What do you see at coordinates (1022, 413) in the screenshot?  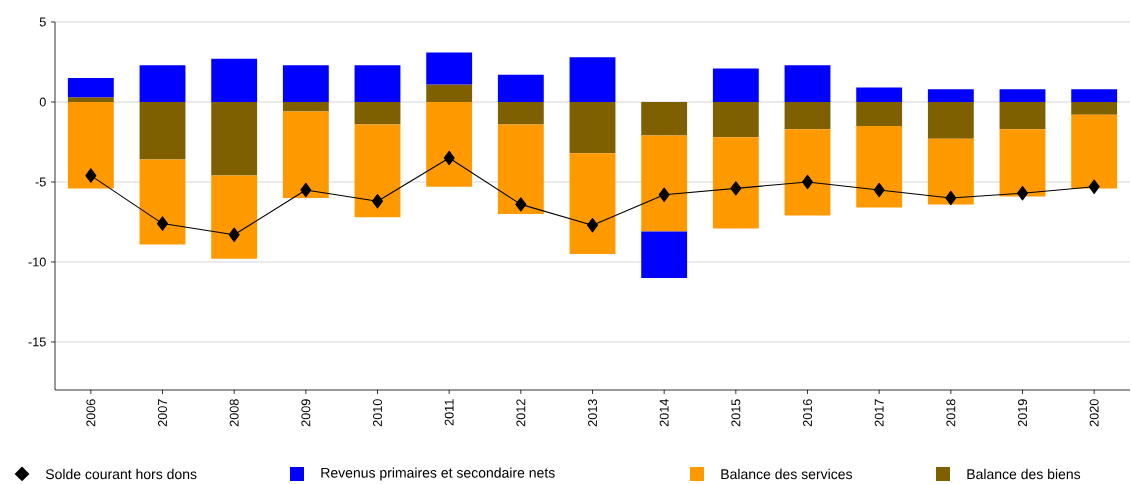 I see `x-tick-label: 2019` at bounding box center [1022, 413].